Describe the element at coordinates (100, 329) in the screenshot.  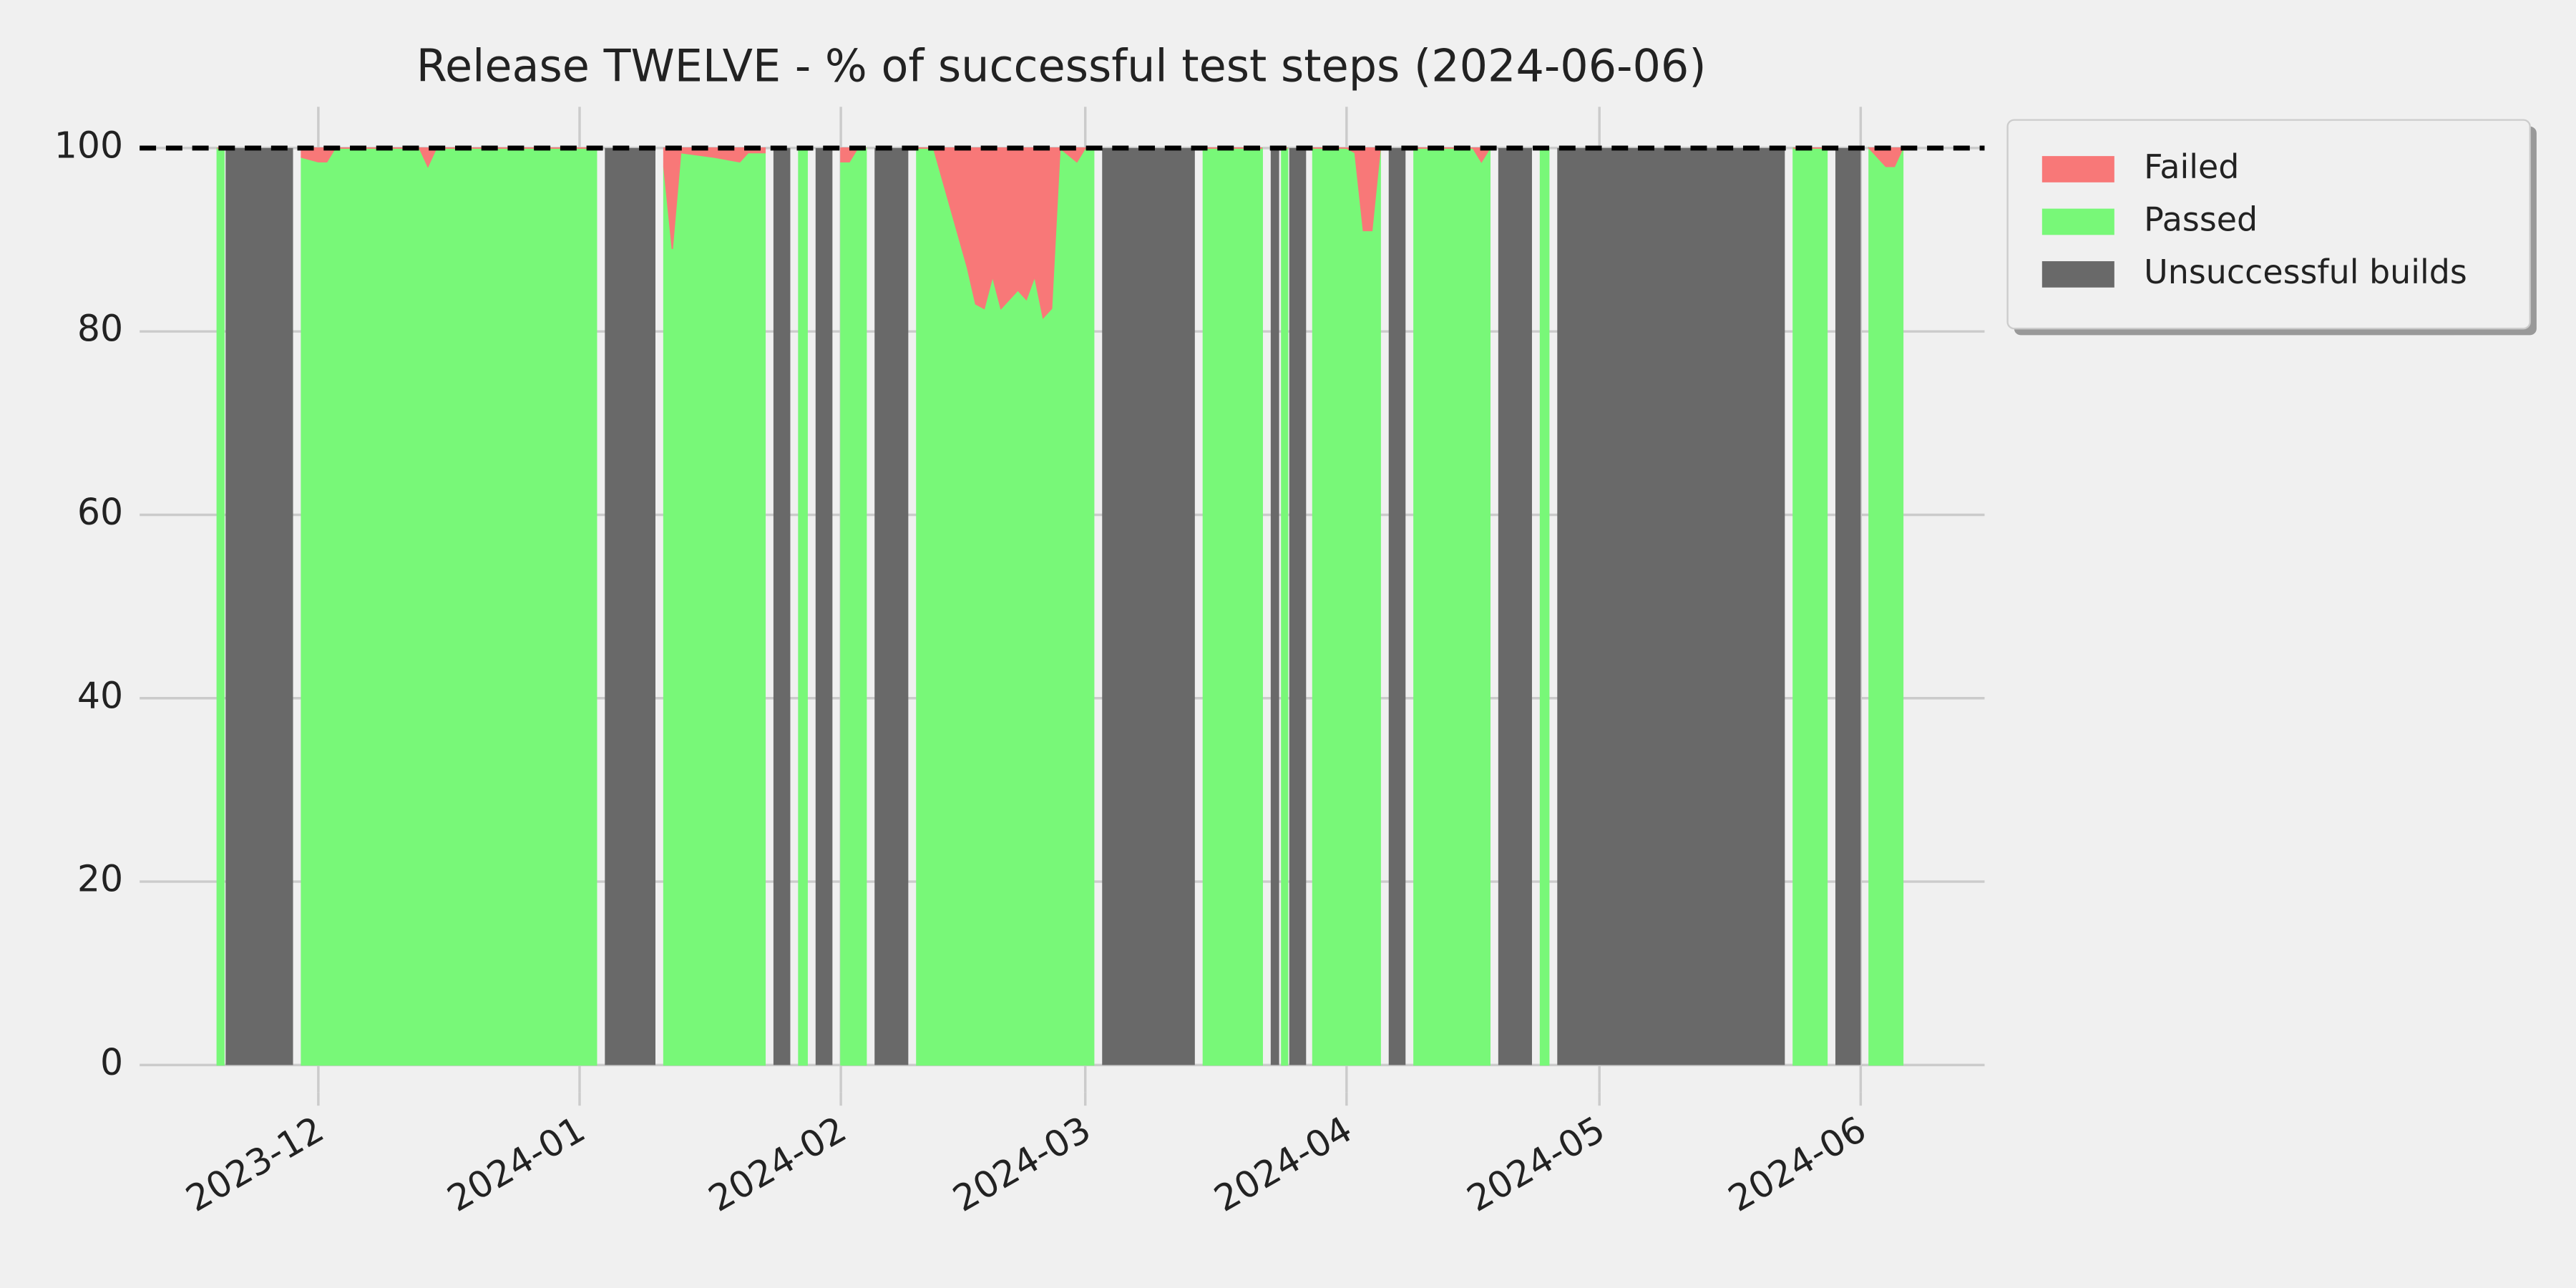
I see `y-tick-label: 80` at that location.